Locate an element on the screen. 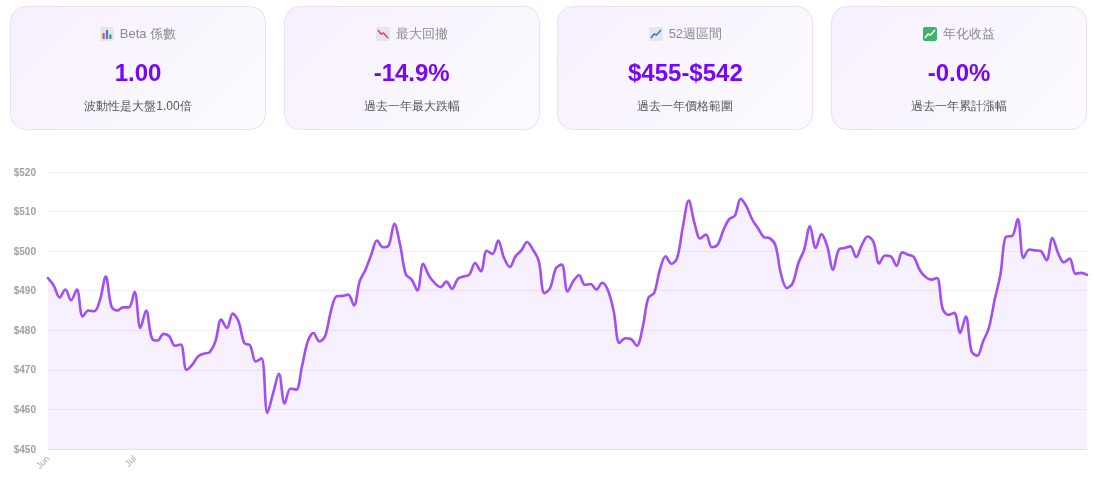 This screenshot has height=483, width=1094. y-tick-label: $480 is located at coordinates (25, 330).